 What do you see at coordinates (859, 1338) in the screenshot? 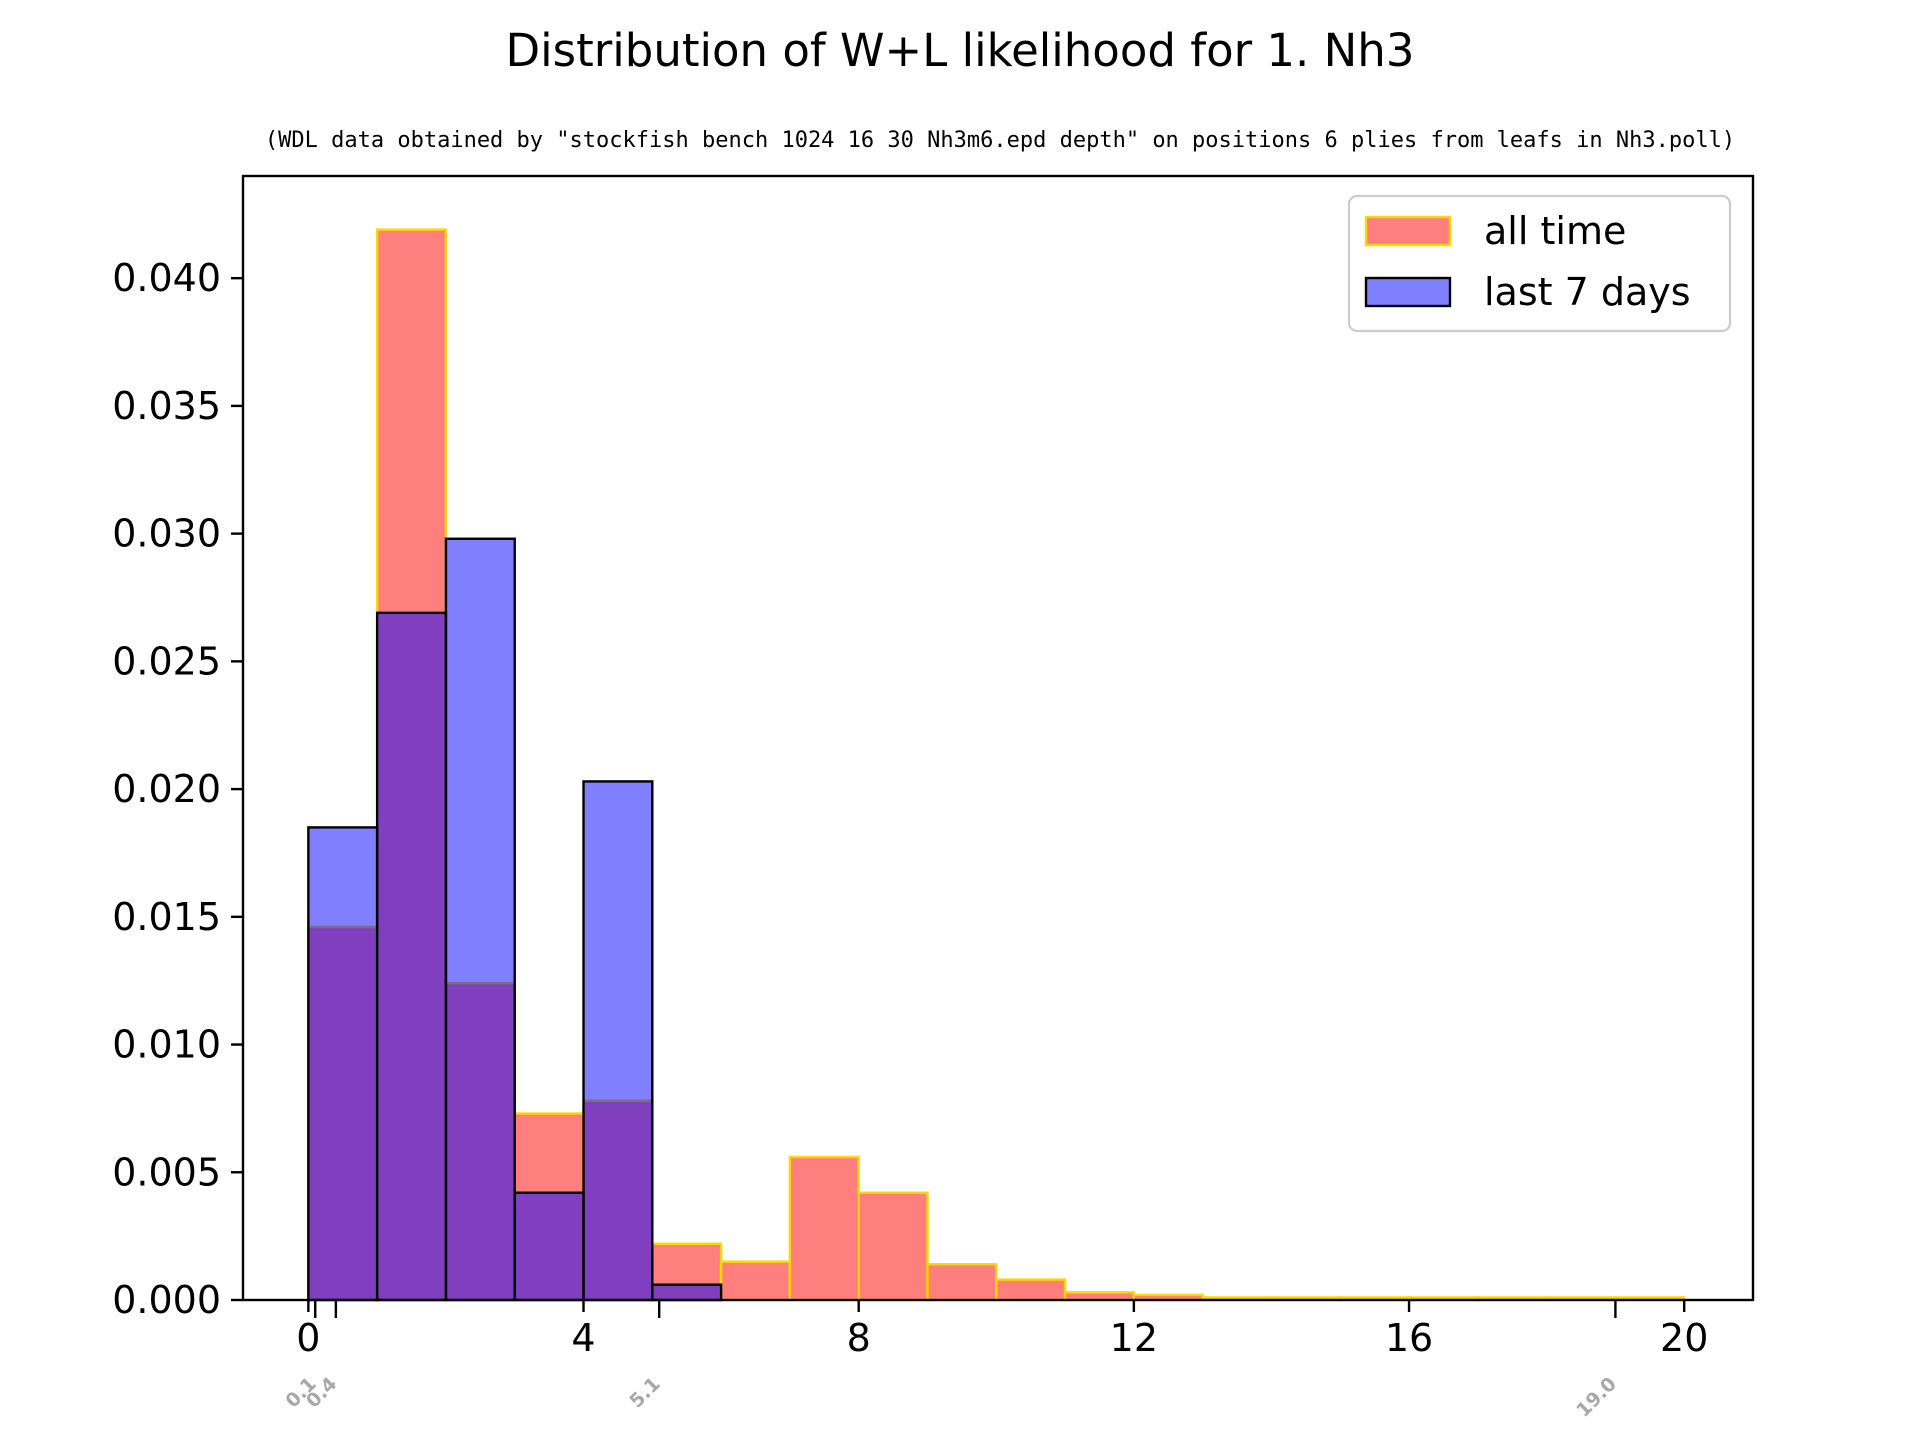
I see `x-tick-label: 8` at bounding box center [859, 1338].